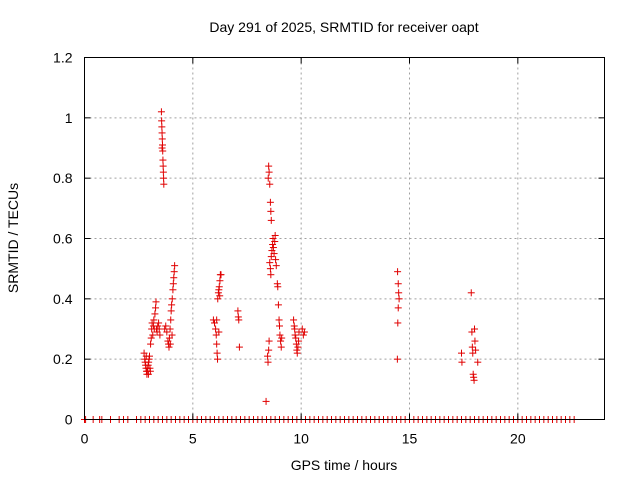 The width and height of the screenshot is (640, 480). What do you see at coordinates (63, 178) in the screenshot?
I see `y-tick-label: 0.8` at bounding box center [63, 178].